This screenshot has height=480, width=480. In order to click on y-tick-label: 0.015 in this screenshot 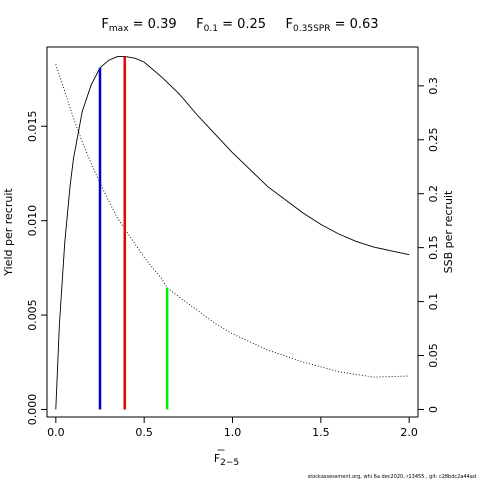, I will do `click(32, 126)`.